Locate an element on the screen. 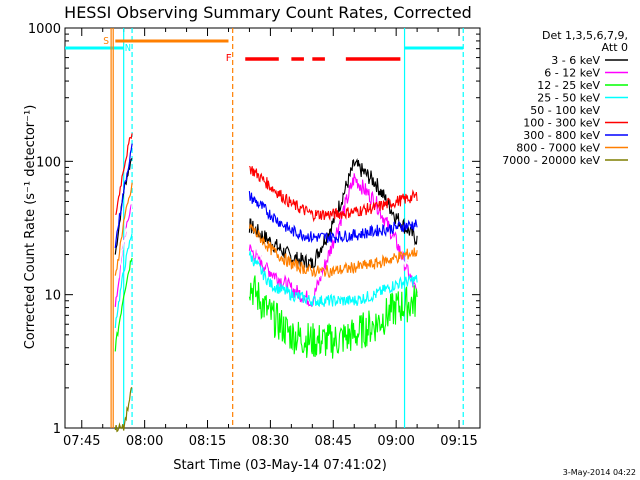 The image size is (640, 480). legend-entry-label: 100 - 300 keV is located at coordinates (561, 123).